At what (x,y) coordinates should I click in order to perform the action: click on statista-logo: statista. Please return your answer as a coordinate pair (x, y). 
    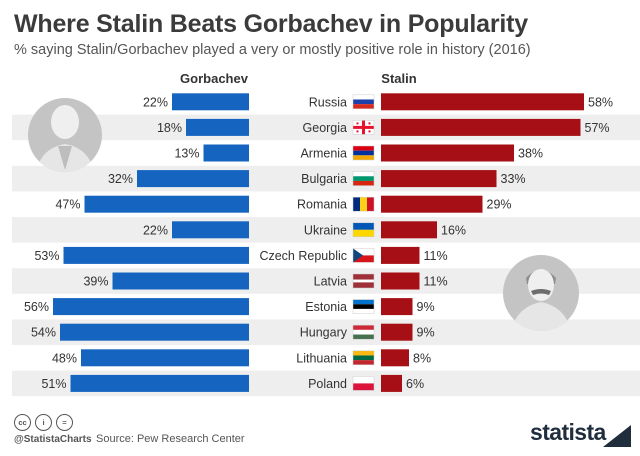
    Looking at the image, I should click on (568, 432).